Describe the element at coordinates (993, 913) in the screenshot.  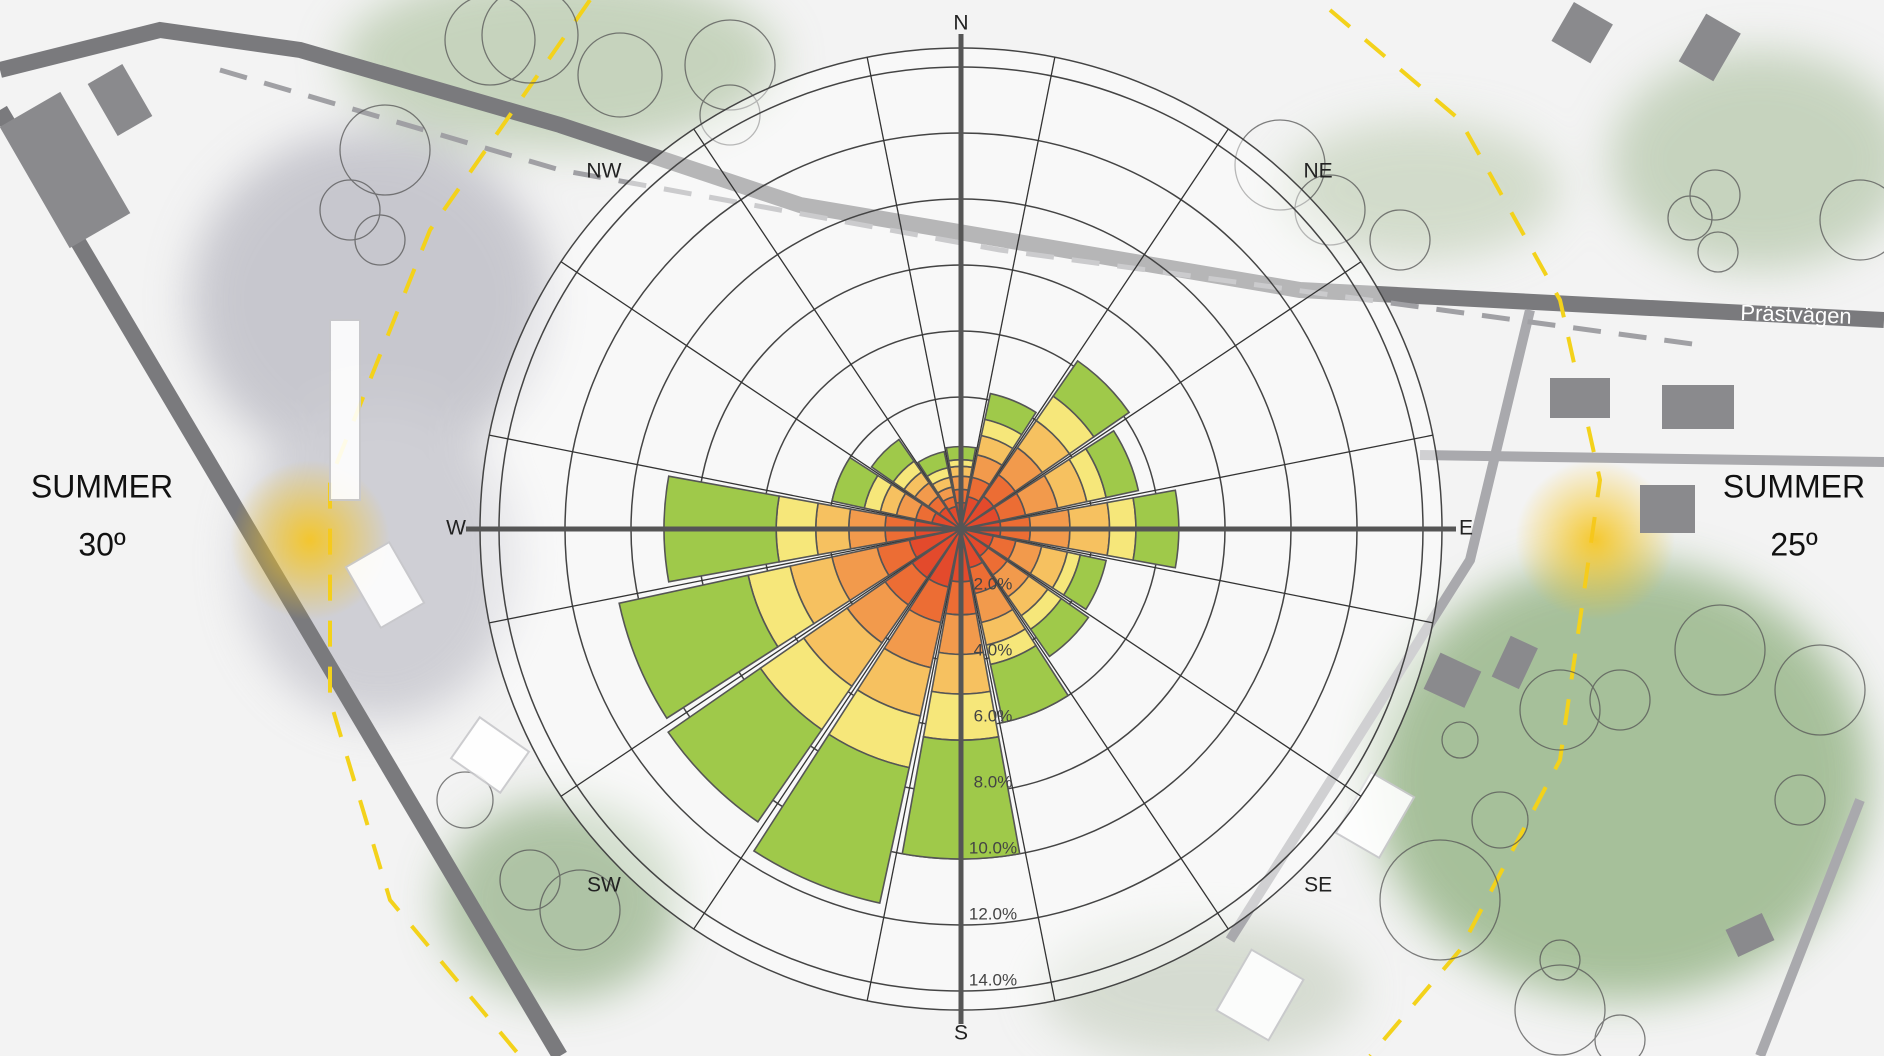
I see `r-tick-label: 12.0%` at that location.